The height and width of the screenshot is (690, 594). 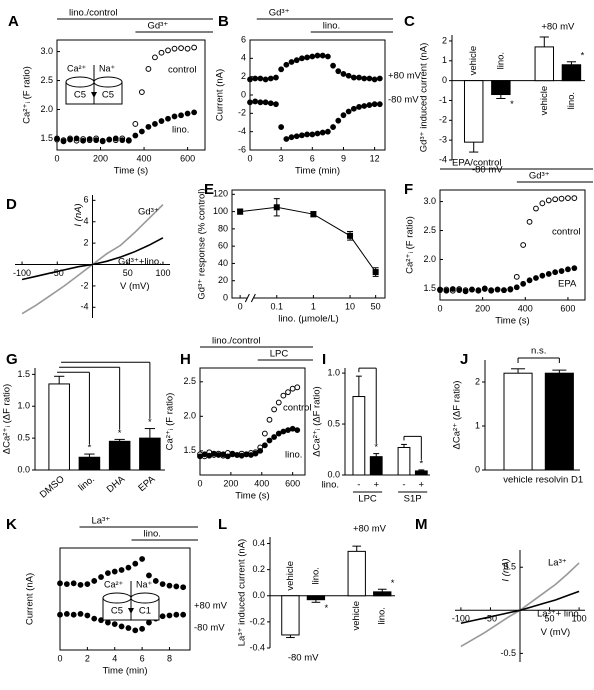 What do you see at coordinates (477, 425) in the screenshot?
I see `y-tick-label: 1` at bounding box center [477, 425].